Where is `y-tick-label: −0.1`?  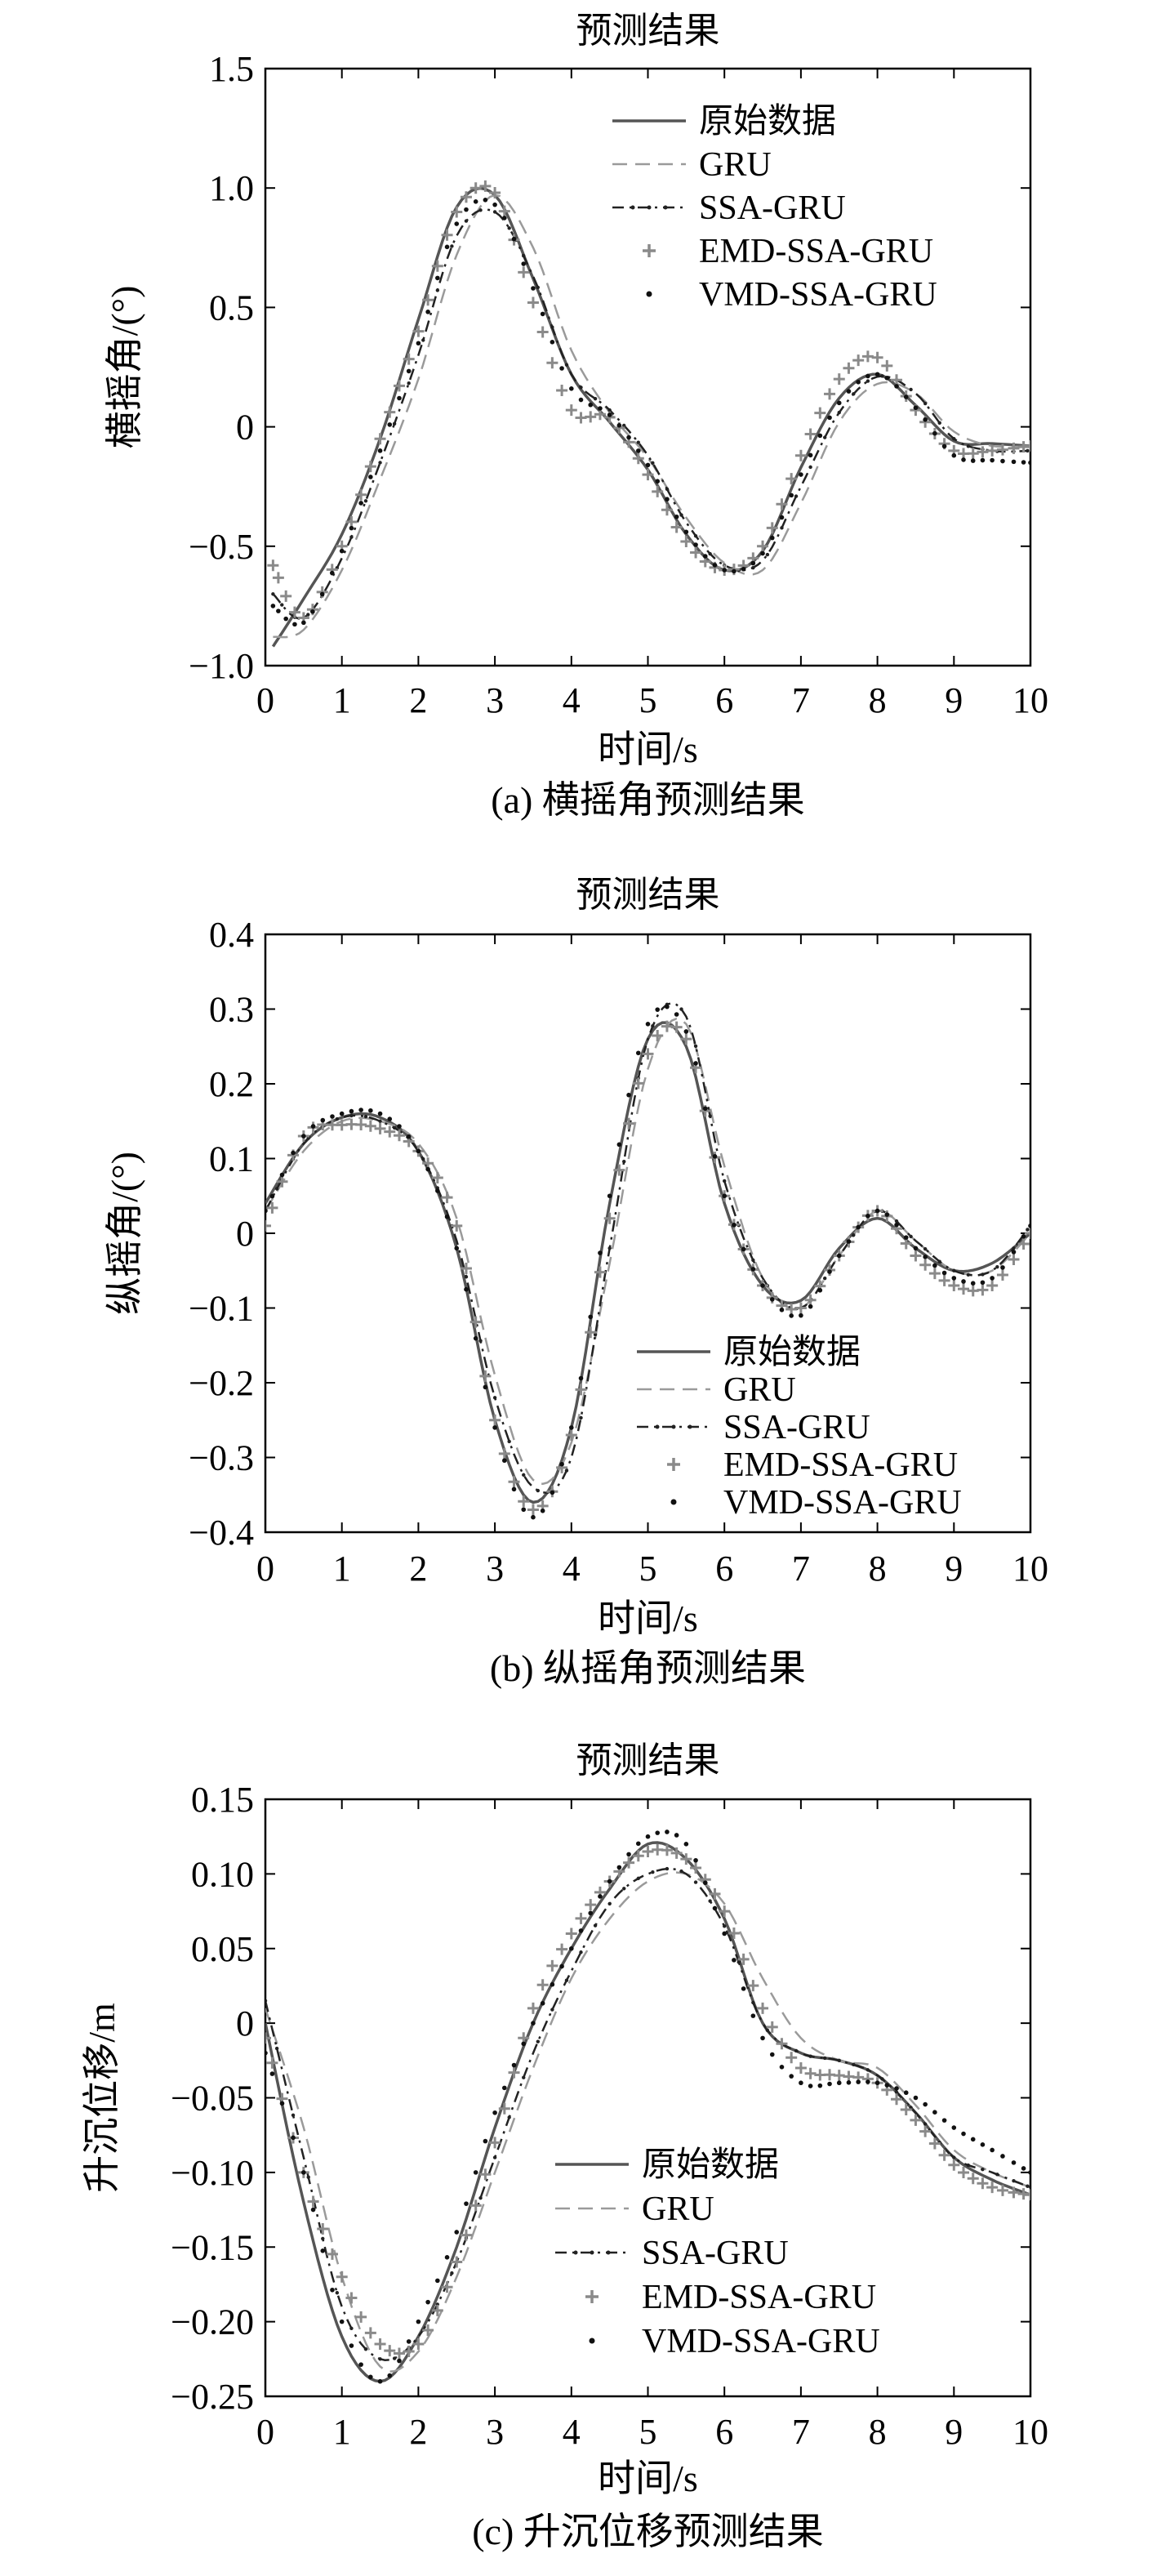 y-tick-label: −0.1 is located at coordinates (221, 1309).